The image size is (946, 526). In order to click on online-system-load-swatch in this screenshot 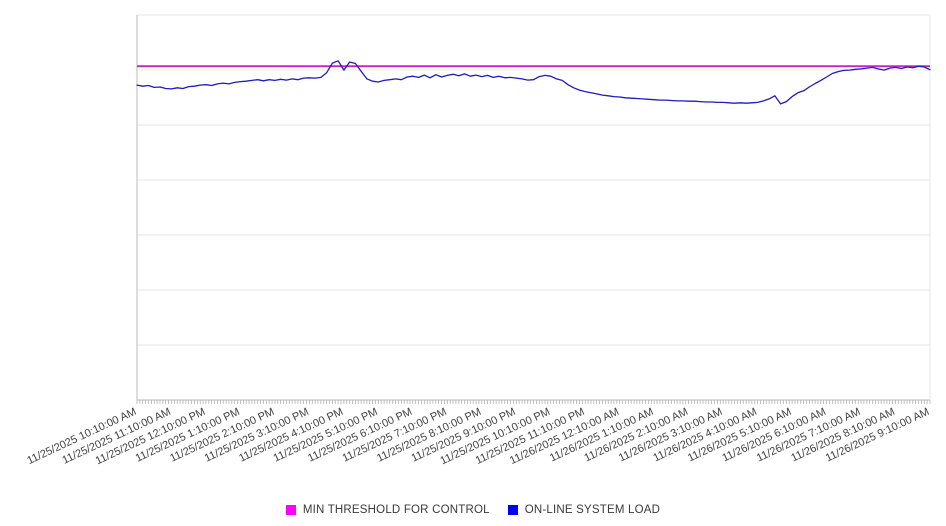, I will do `click(512, 510)`.